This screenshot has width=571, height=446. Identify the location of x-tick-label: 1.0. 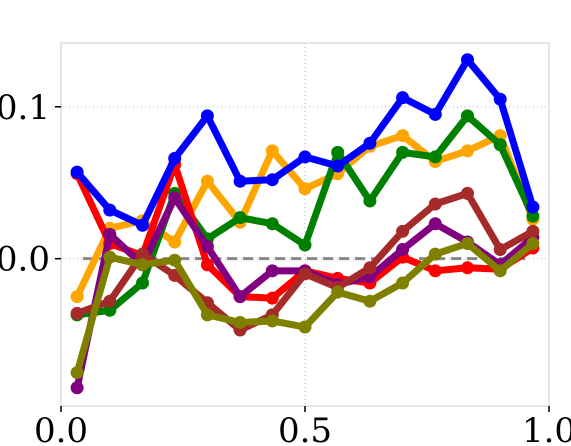
(546, 428).